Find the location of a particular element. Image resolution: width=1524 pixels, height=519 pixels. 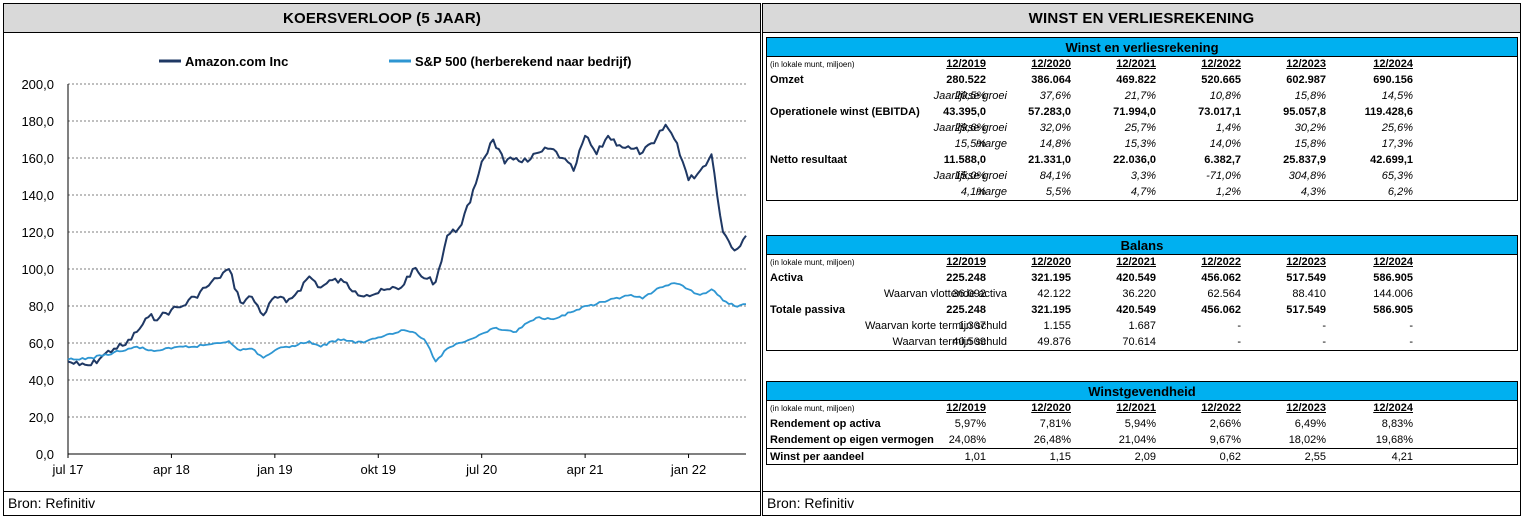

y-tick-label: 180,0 is located at coordinates (37, 121).